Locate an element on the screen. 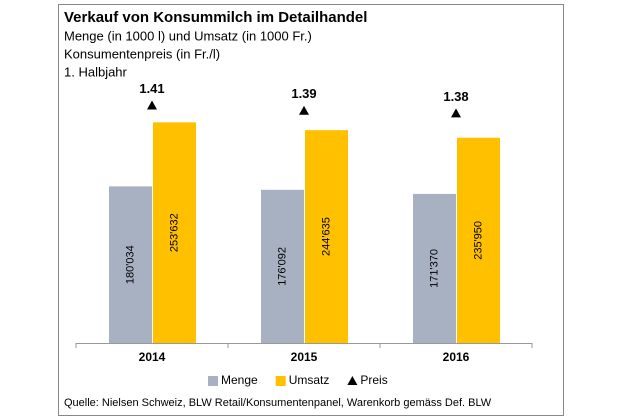 Image resolution: width=620 pixels, height=420 pixels. legend-label: Preis is located at coordinates (373, 380).